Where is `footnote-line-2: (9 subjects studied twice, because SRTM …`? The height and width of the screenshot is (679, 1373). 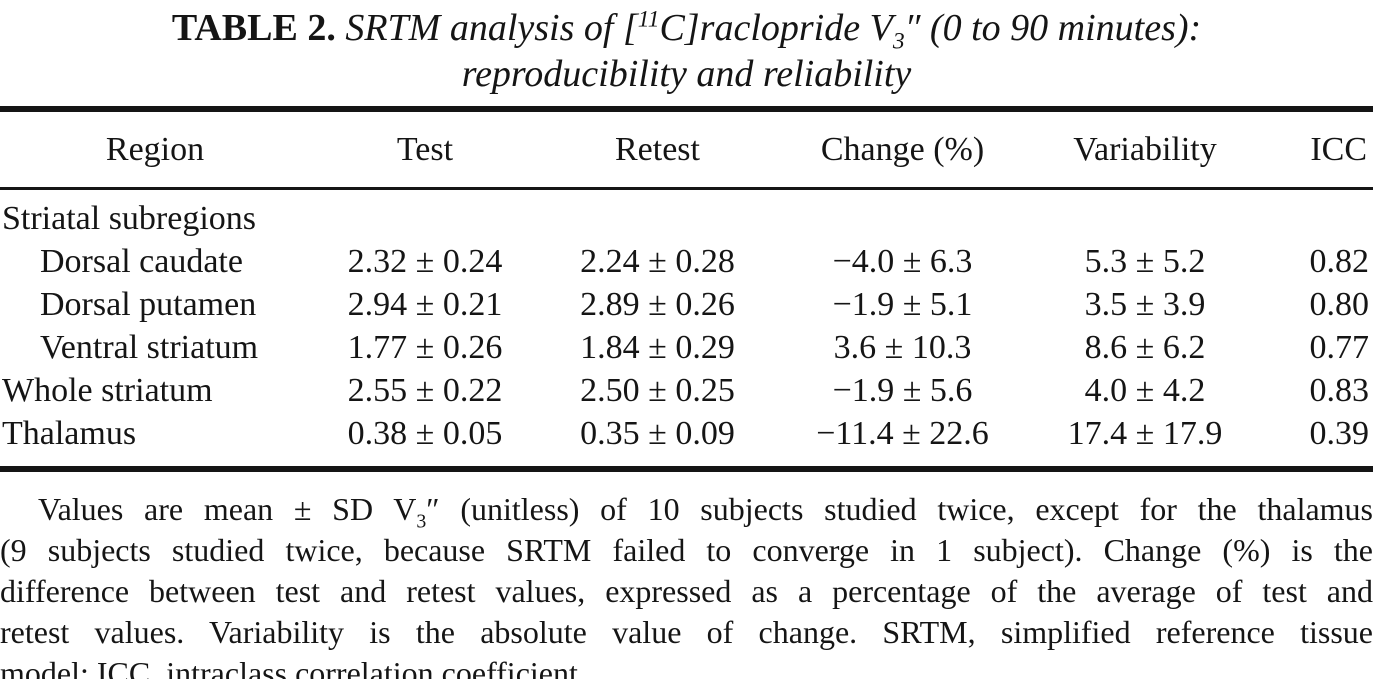
footnote-line-2: (9 subjects studied twice, because SRTM … is located at coordinates (686, 550).